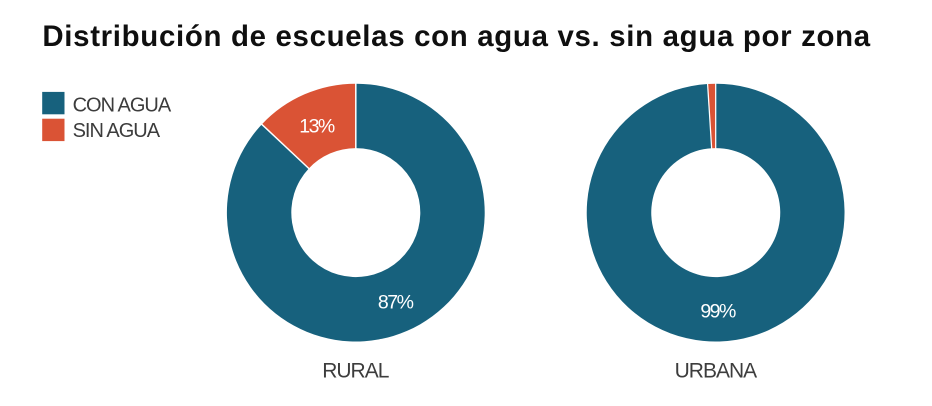  I want to click on svg-text: URBANA, so click(716, 371).